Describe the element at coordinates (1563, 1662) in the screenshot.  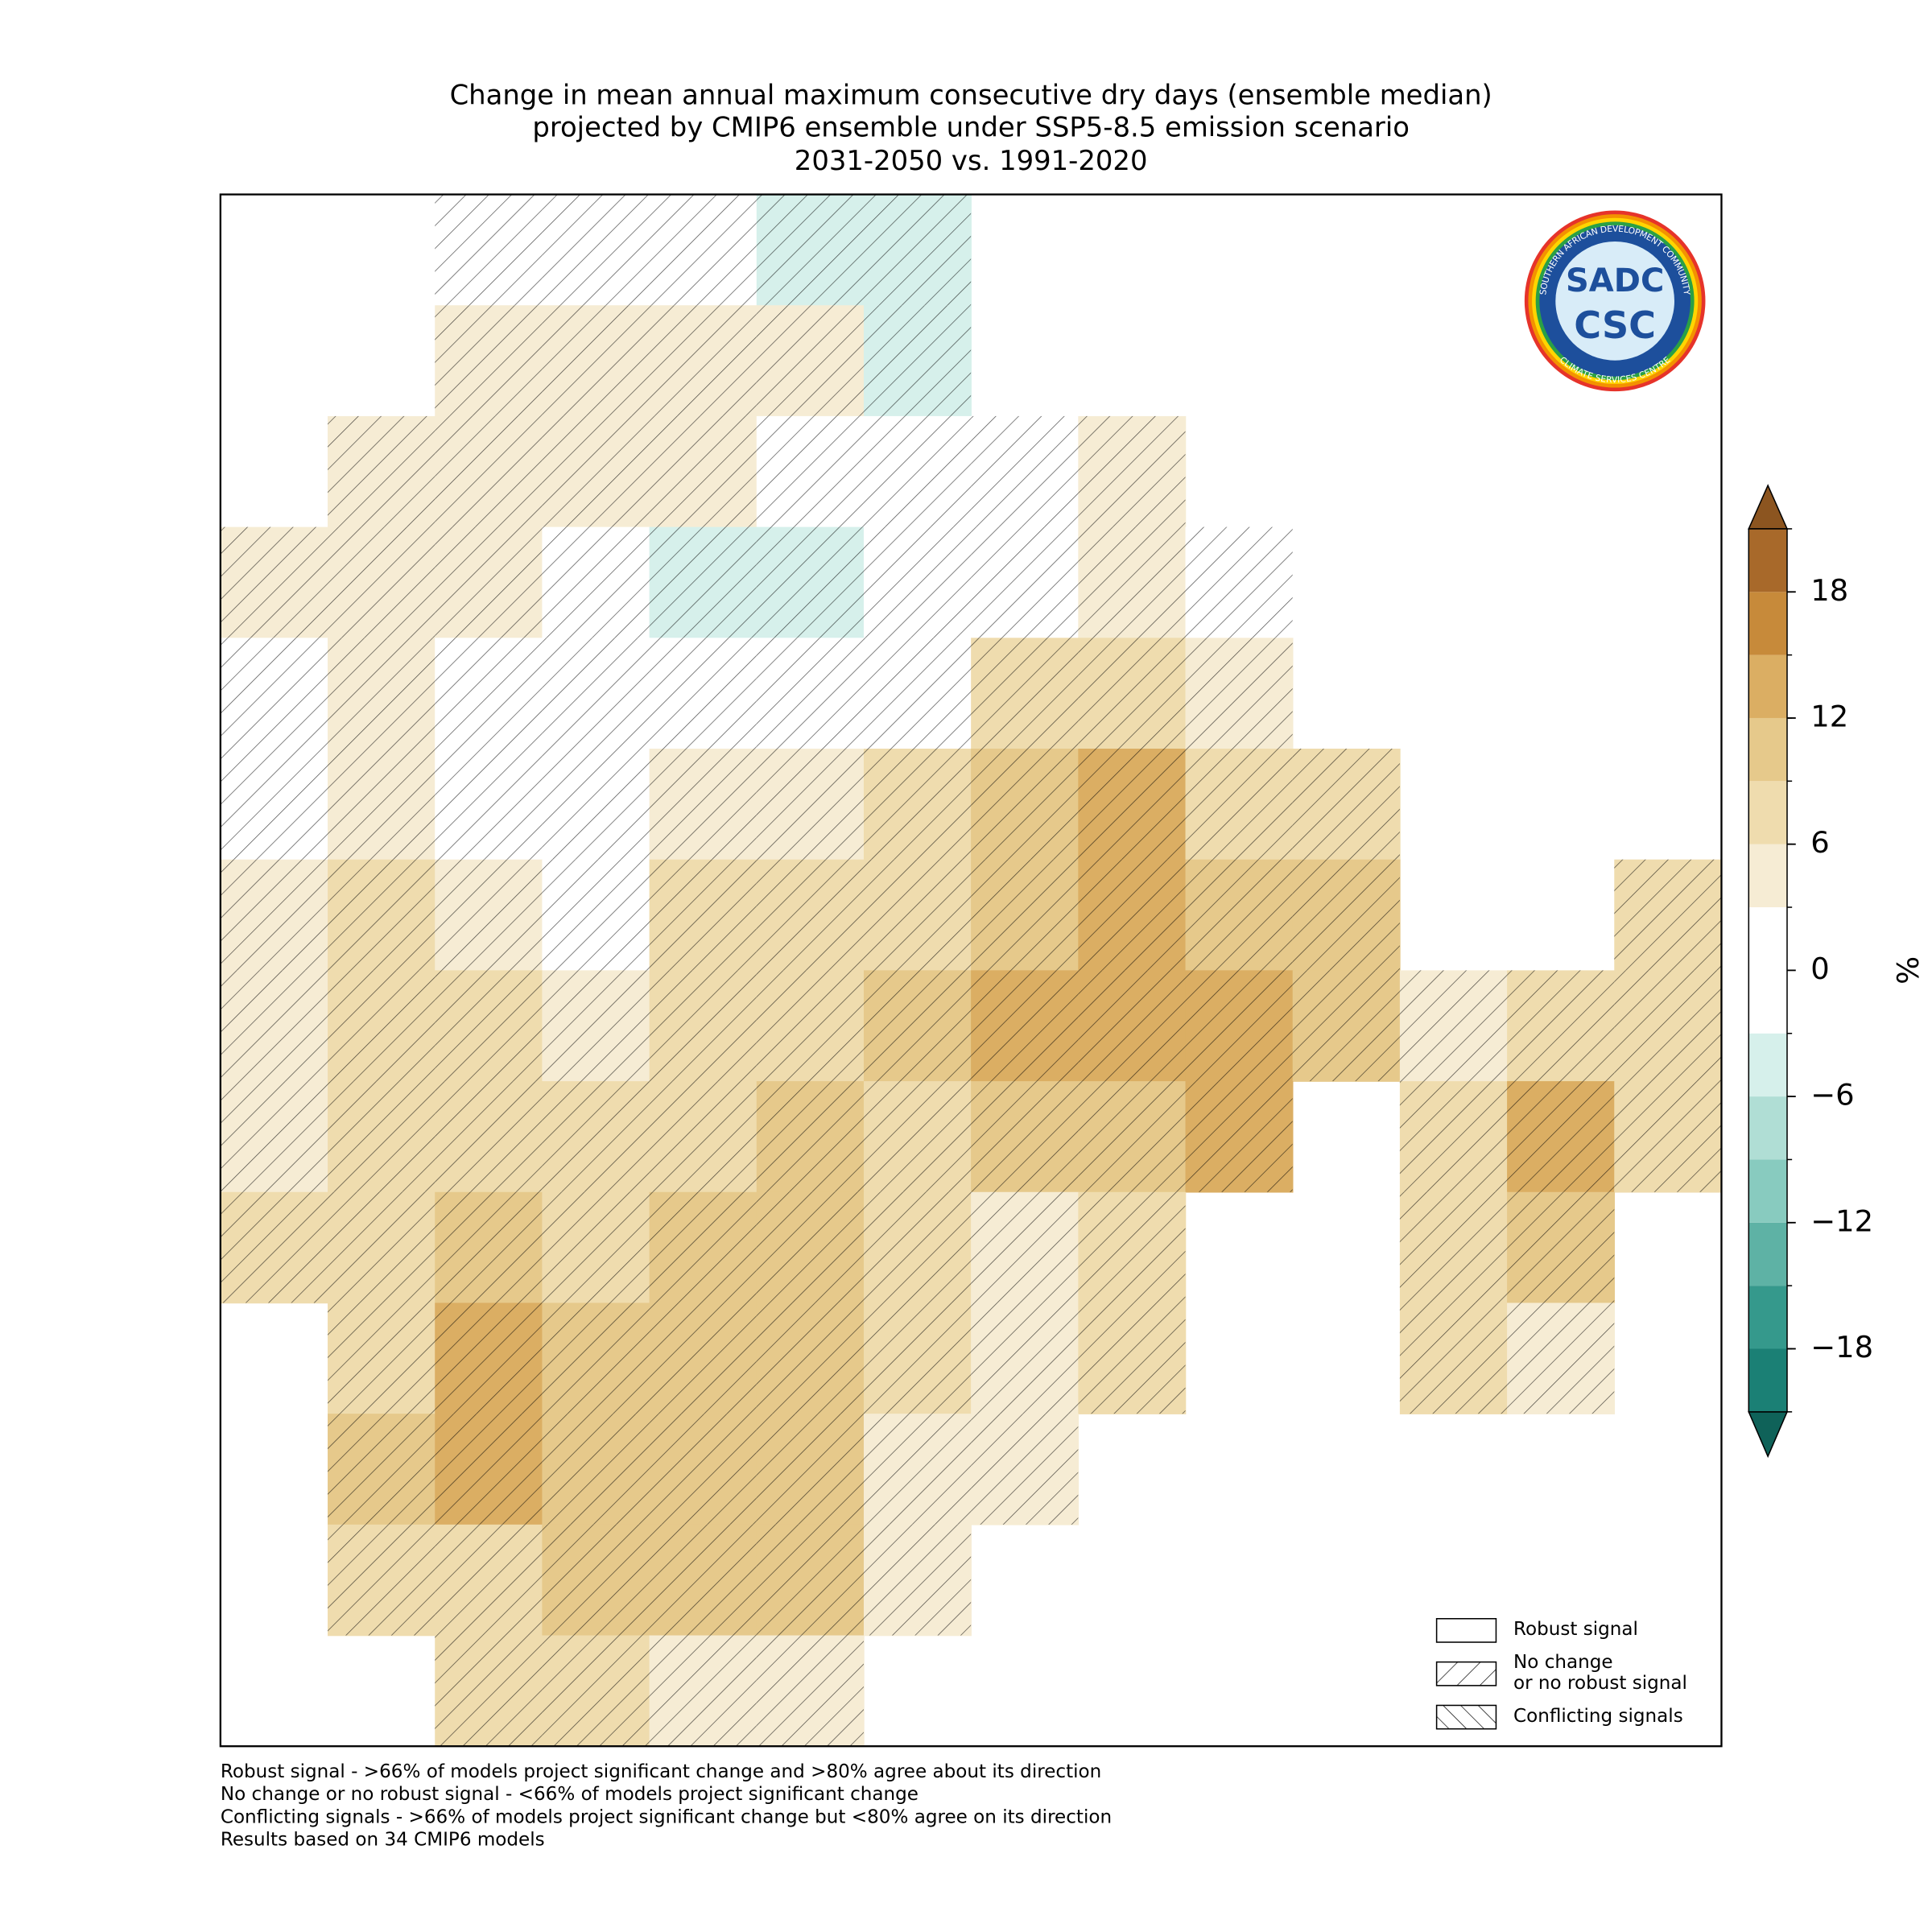
I see `legend-label: No change` at that location.